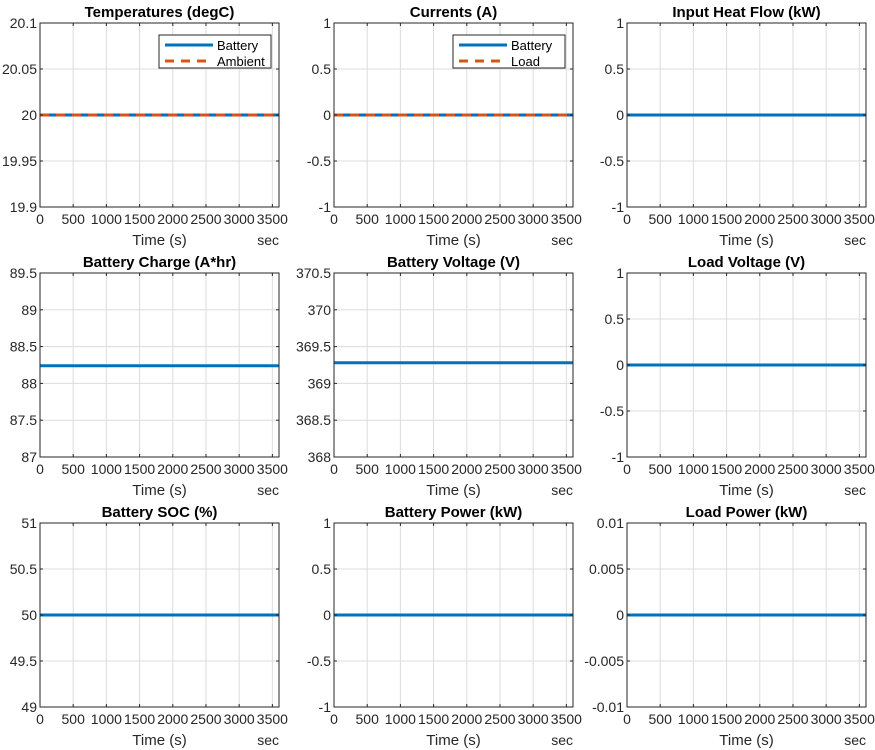  Describe the element at coordinates (29, 523) in the screenshot. I see `y-tick-label: 51` at that location.